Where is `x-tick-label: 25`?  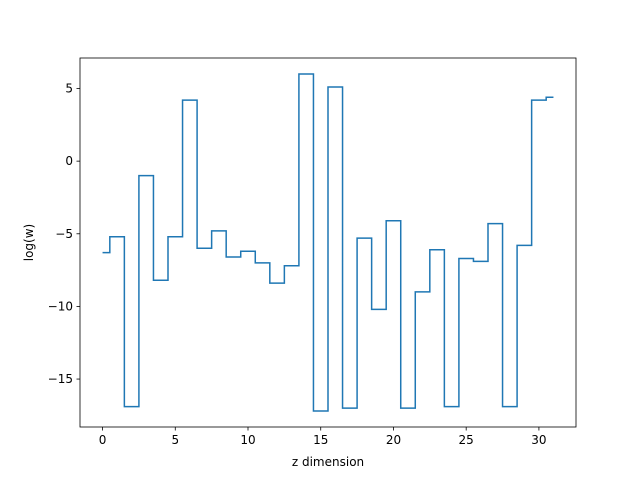
x-tick-label: 25 is located at coordinates (466, 440).